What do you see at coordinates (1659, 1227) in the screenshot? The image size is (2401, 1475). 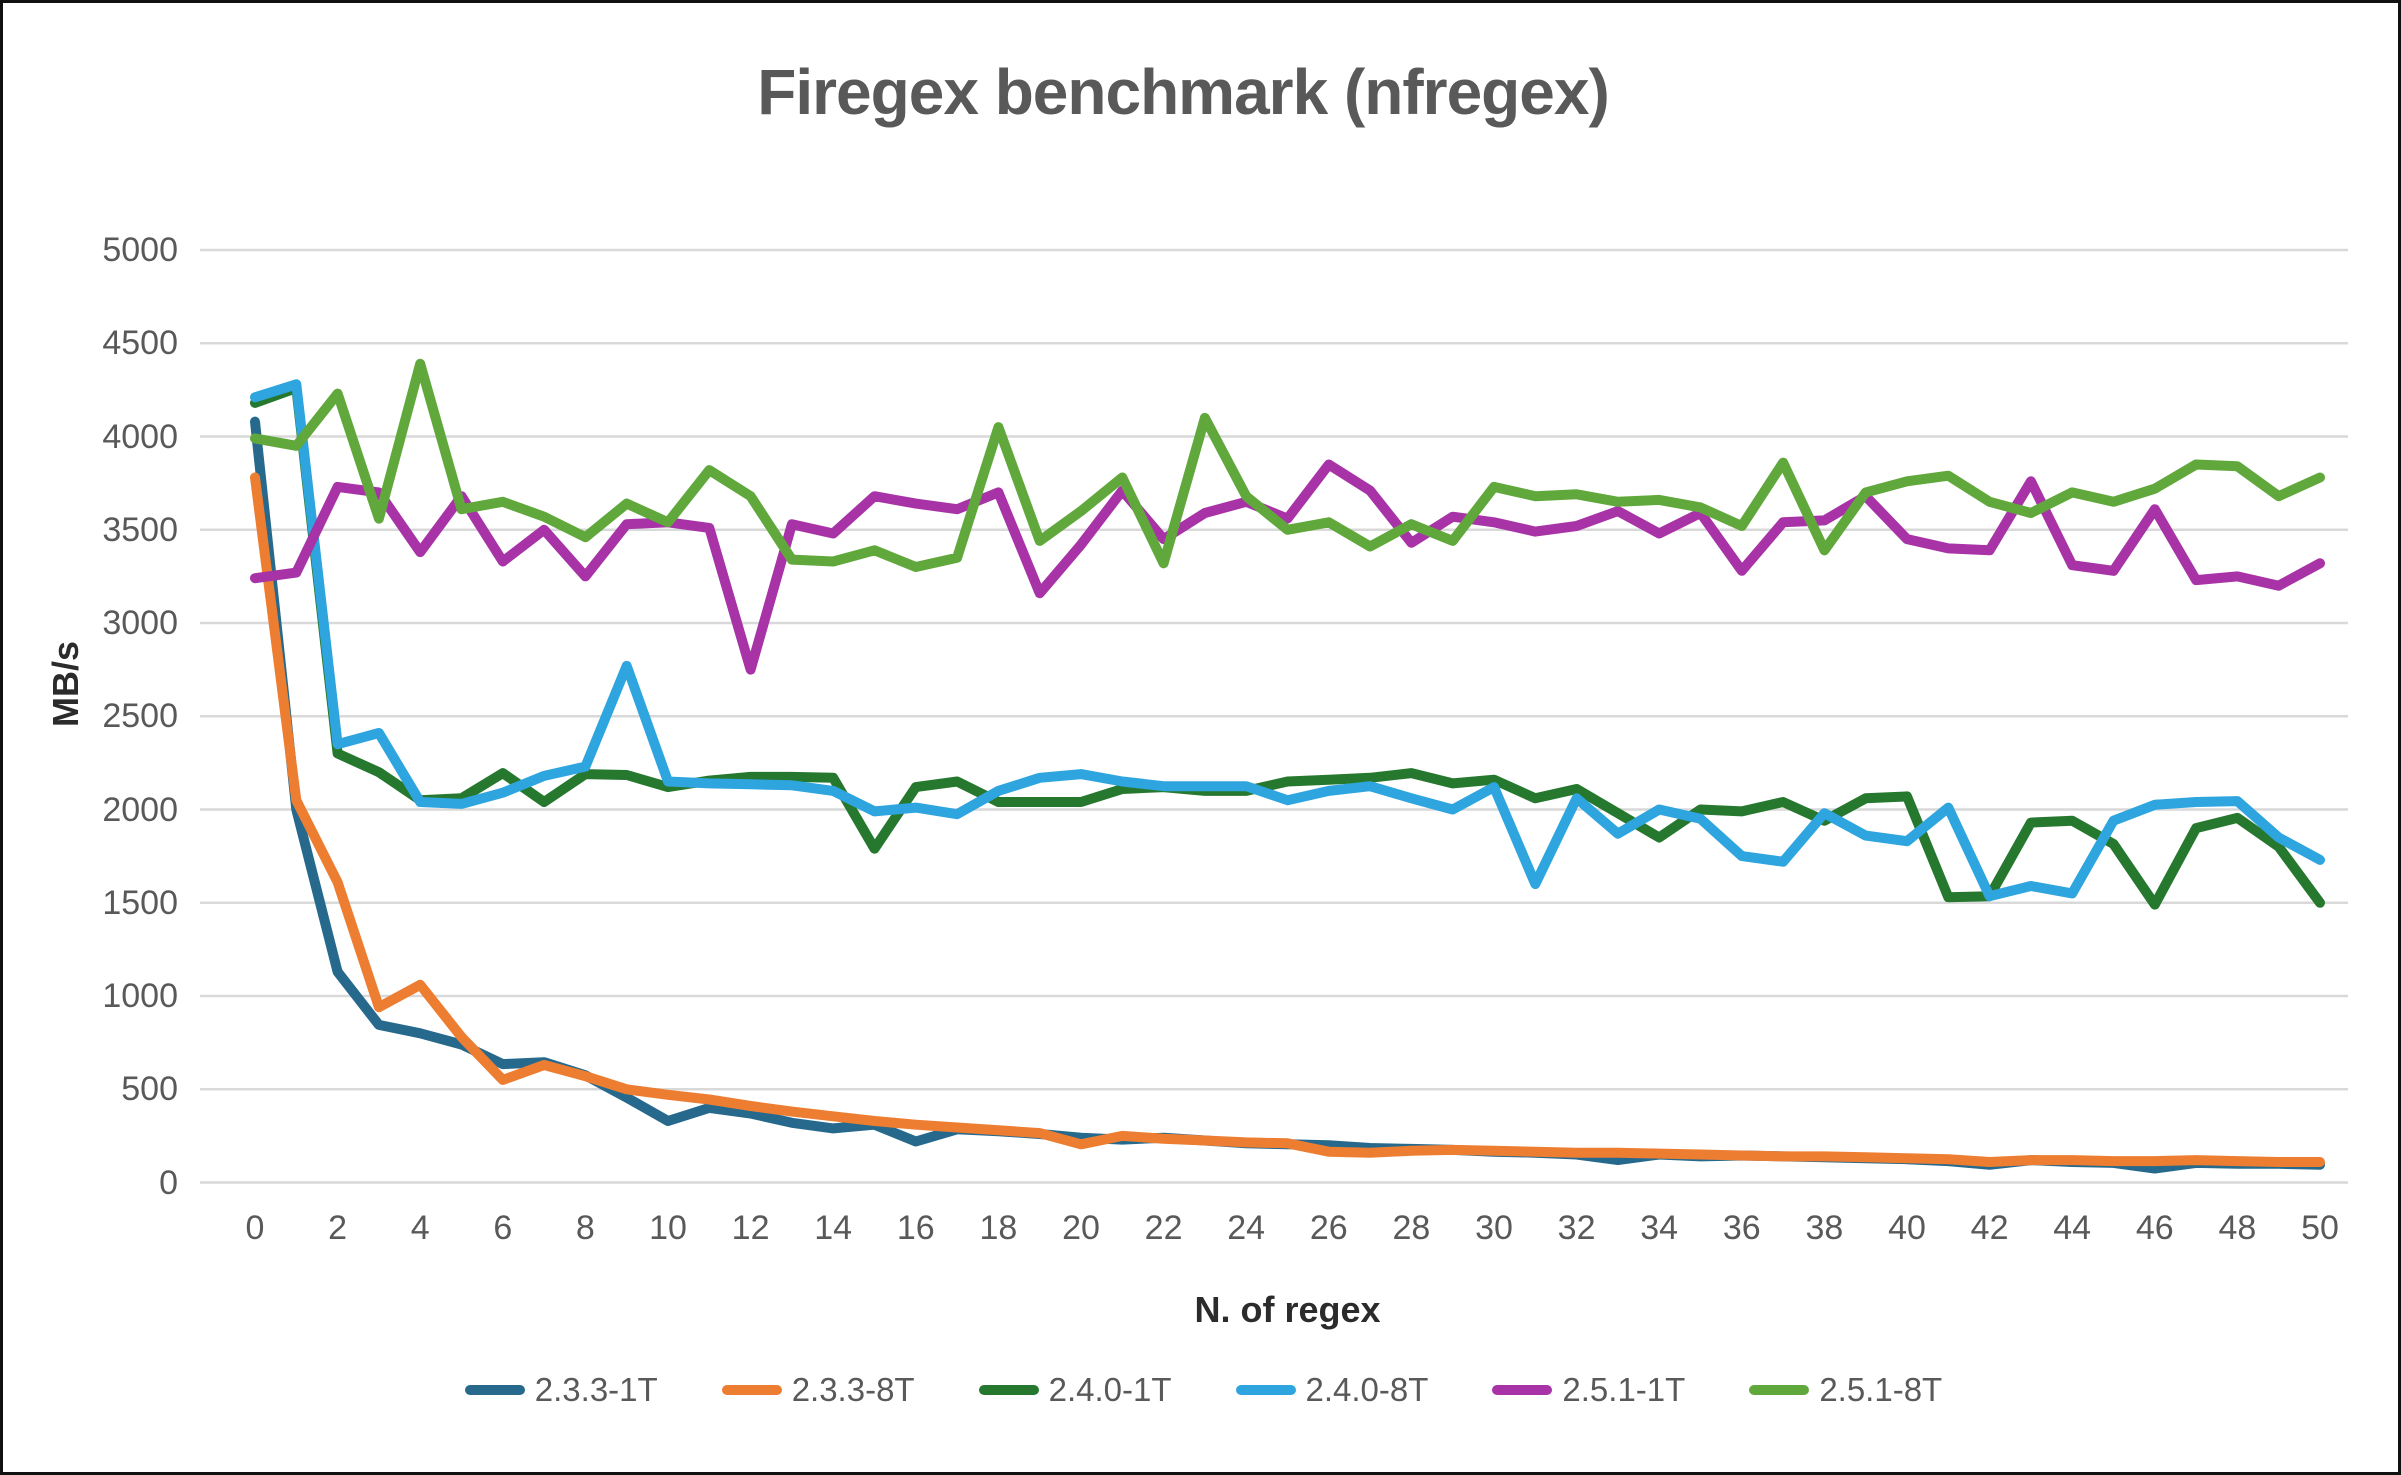 I see `x-tick-label-34: 34` at bounding box center [1659, 1227].